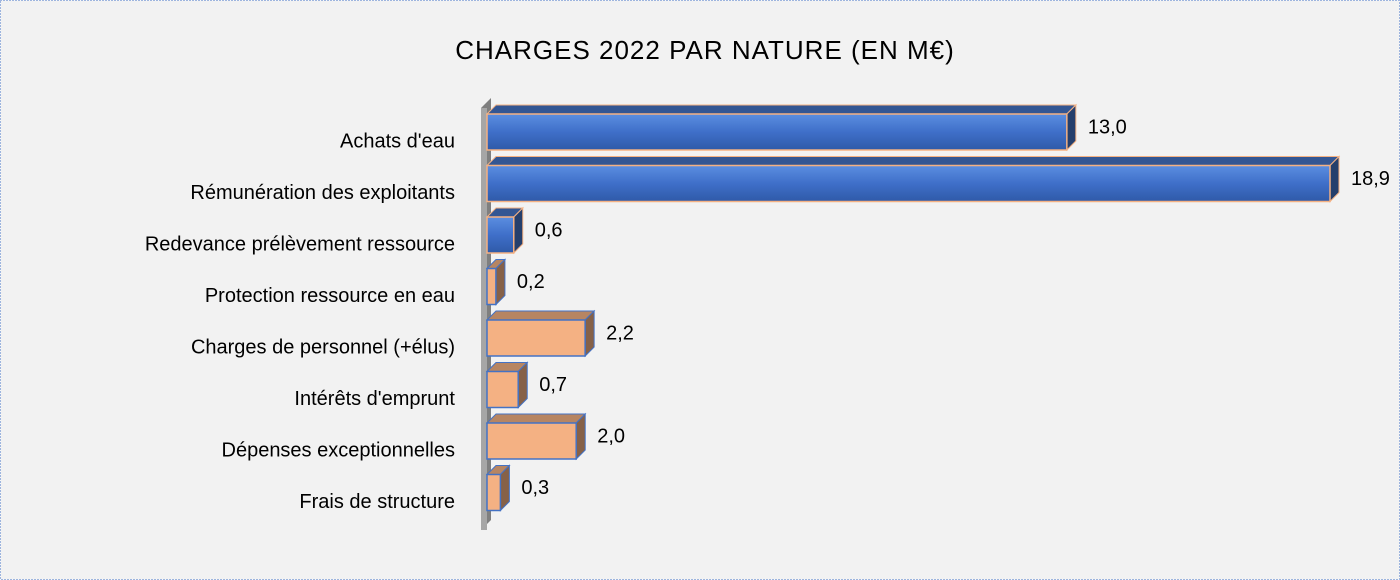  Describe the element at coordinates (549, 230) in the screenshot. I see `data-label: 0,6` at that location.